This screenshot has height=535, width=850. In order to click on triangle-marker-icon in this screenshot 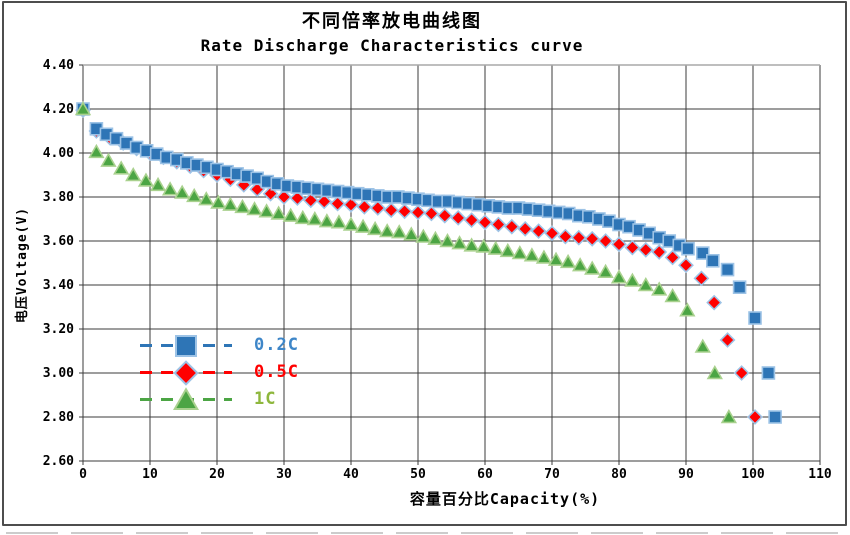, I will do `click(186, 398)`.